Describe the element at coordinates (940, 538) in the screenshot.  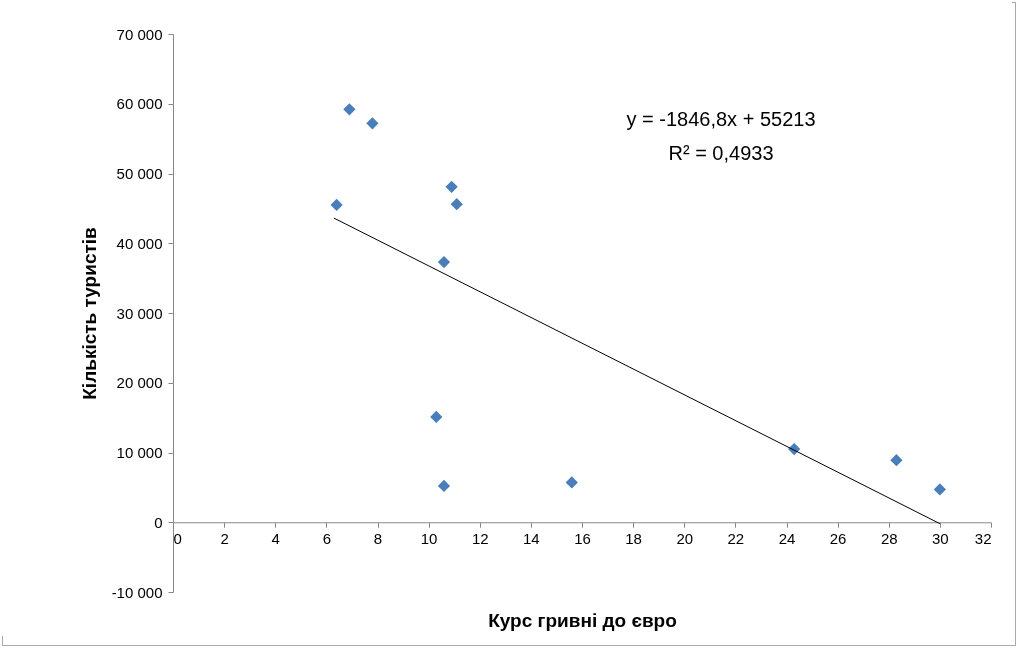
I see `x-tick-label: 30` at that location.